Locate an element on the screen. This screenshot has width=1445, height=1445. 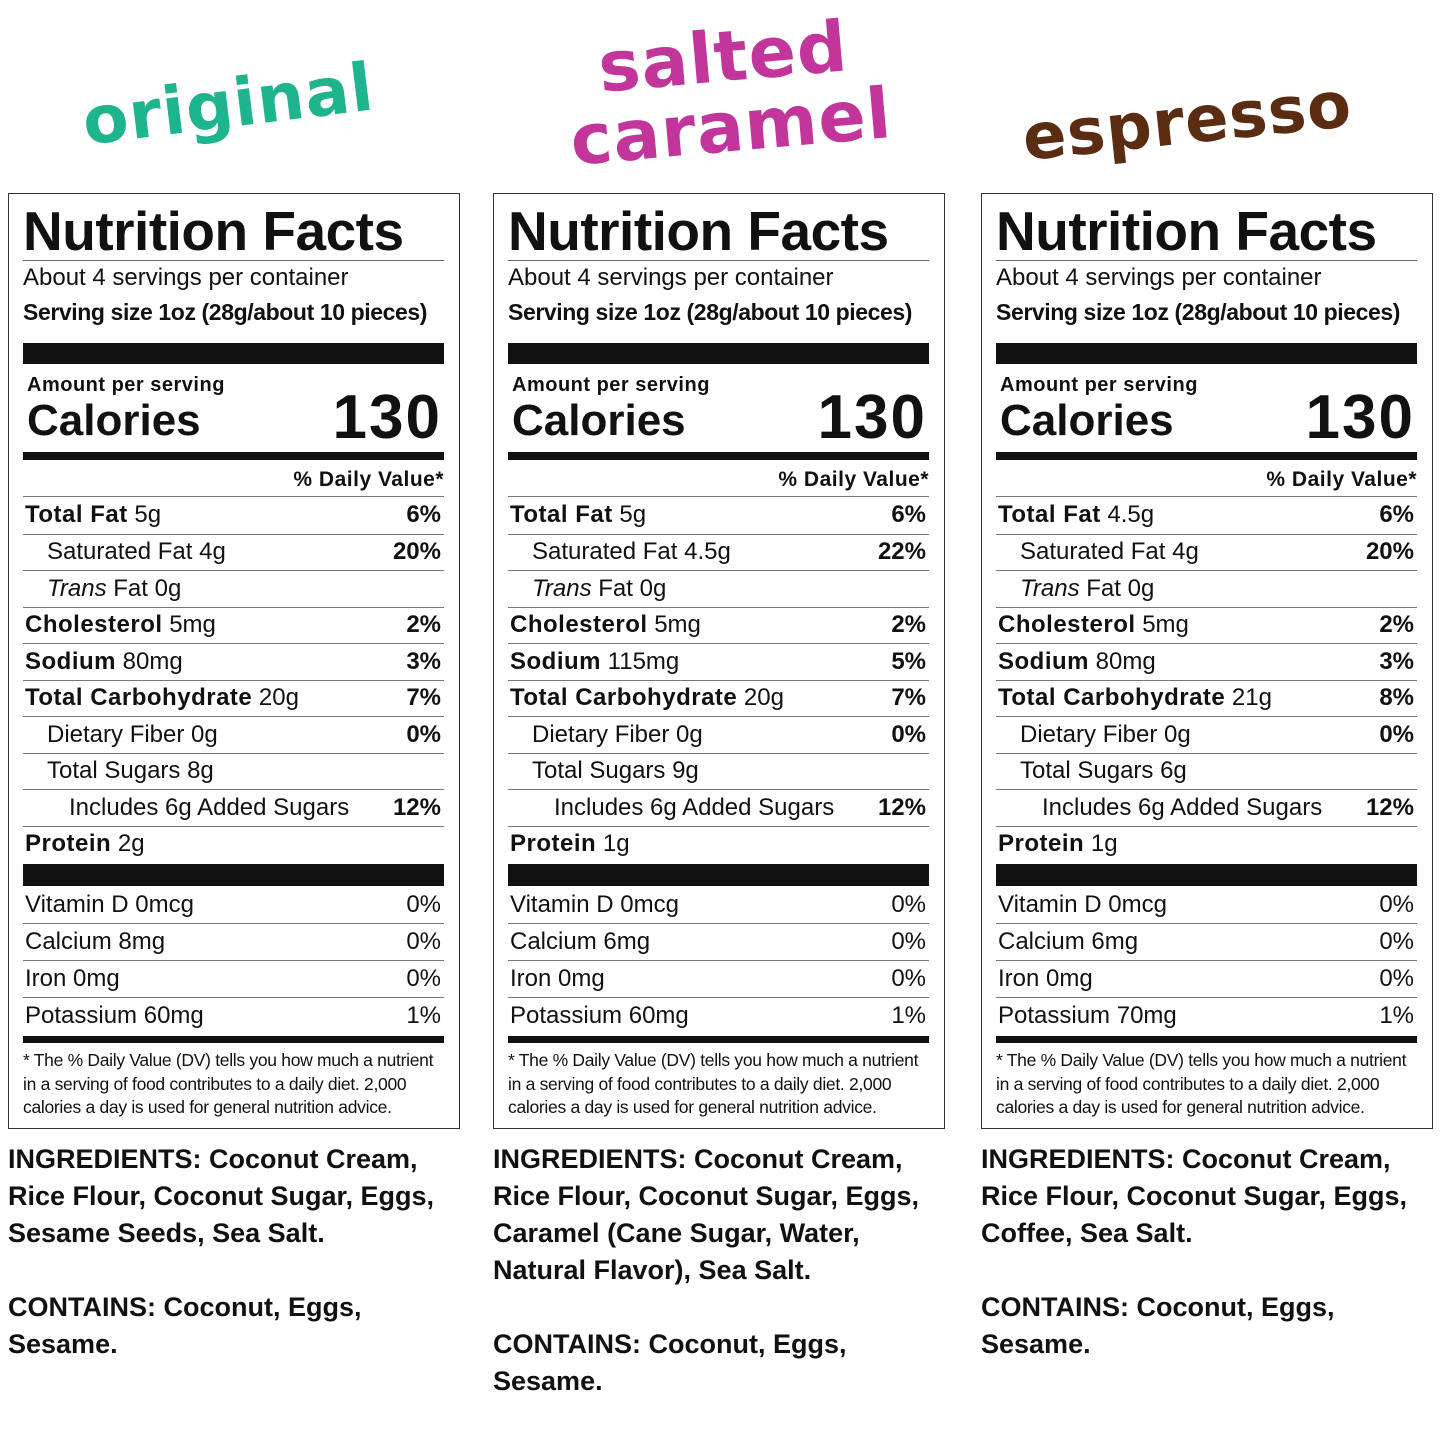
vitamin-amount: 60mg is located at coordinates (173, 1015).